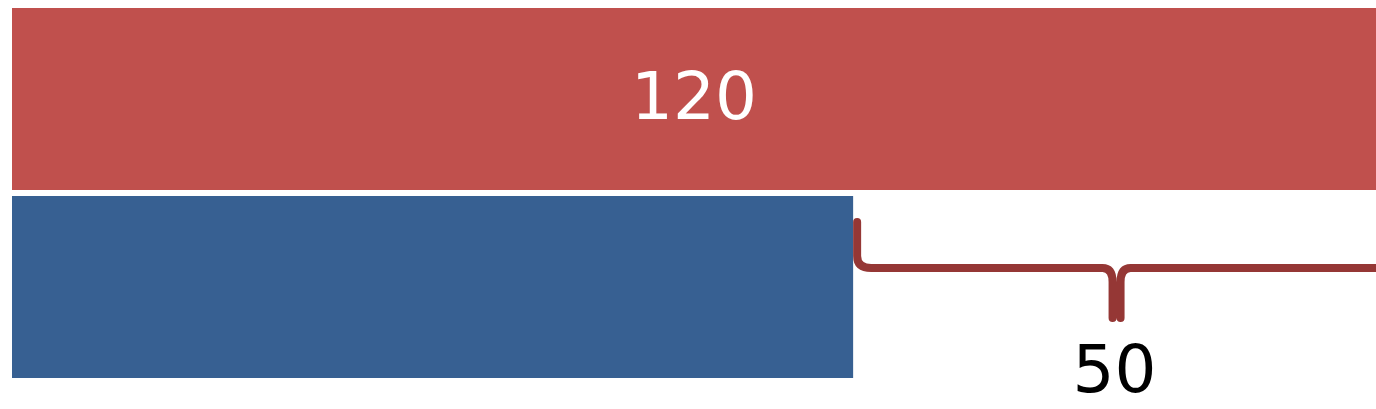  Describe the element at coordinates (1114, 369) in the screenshot. I see `annotation: 50` at that location.